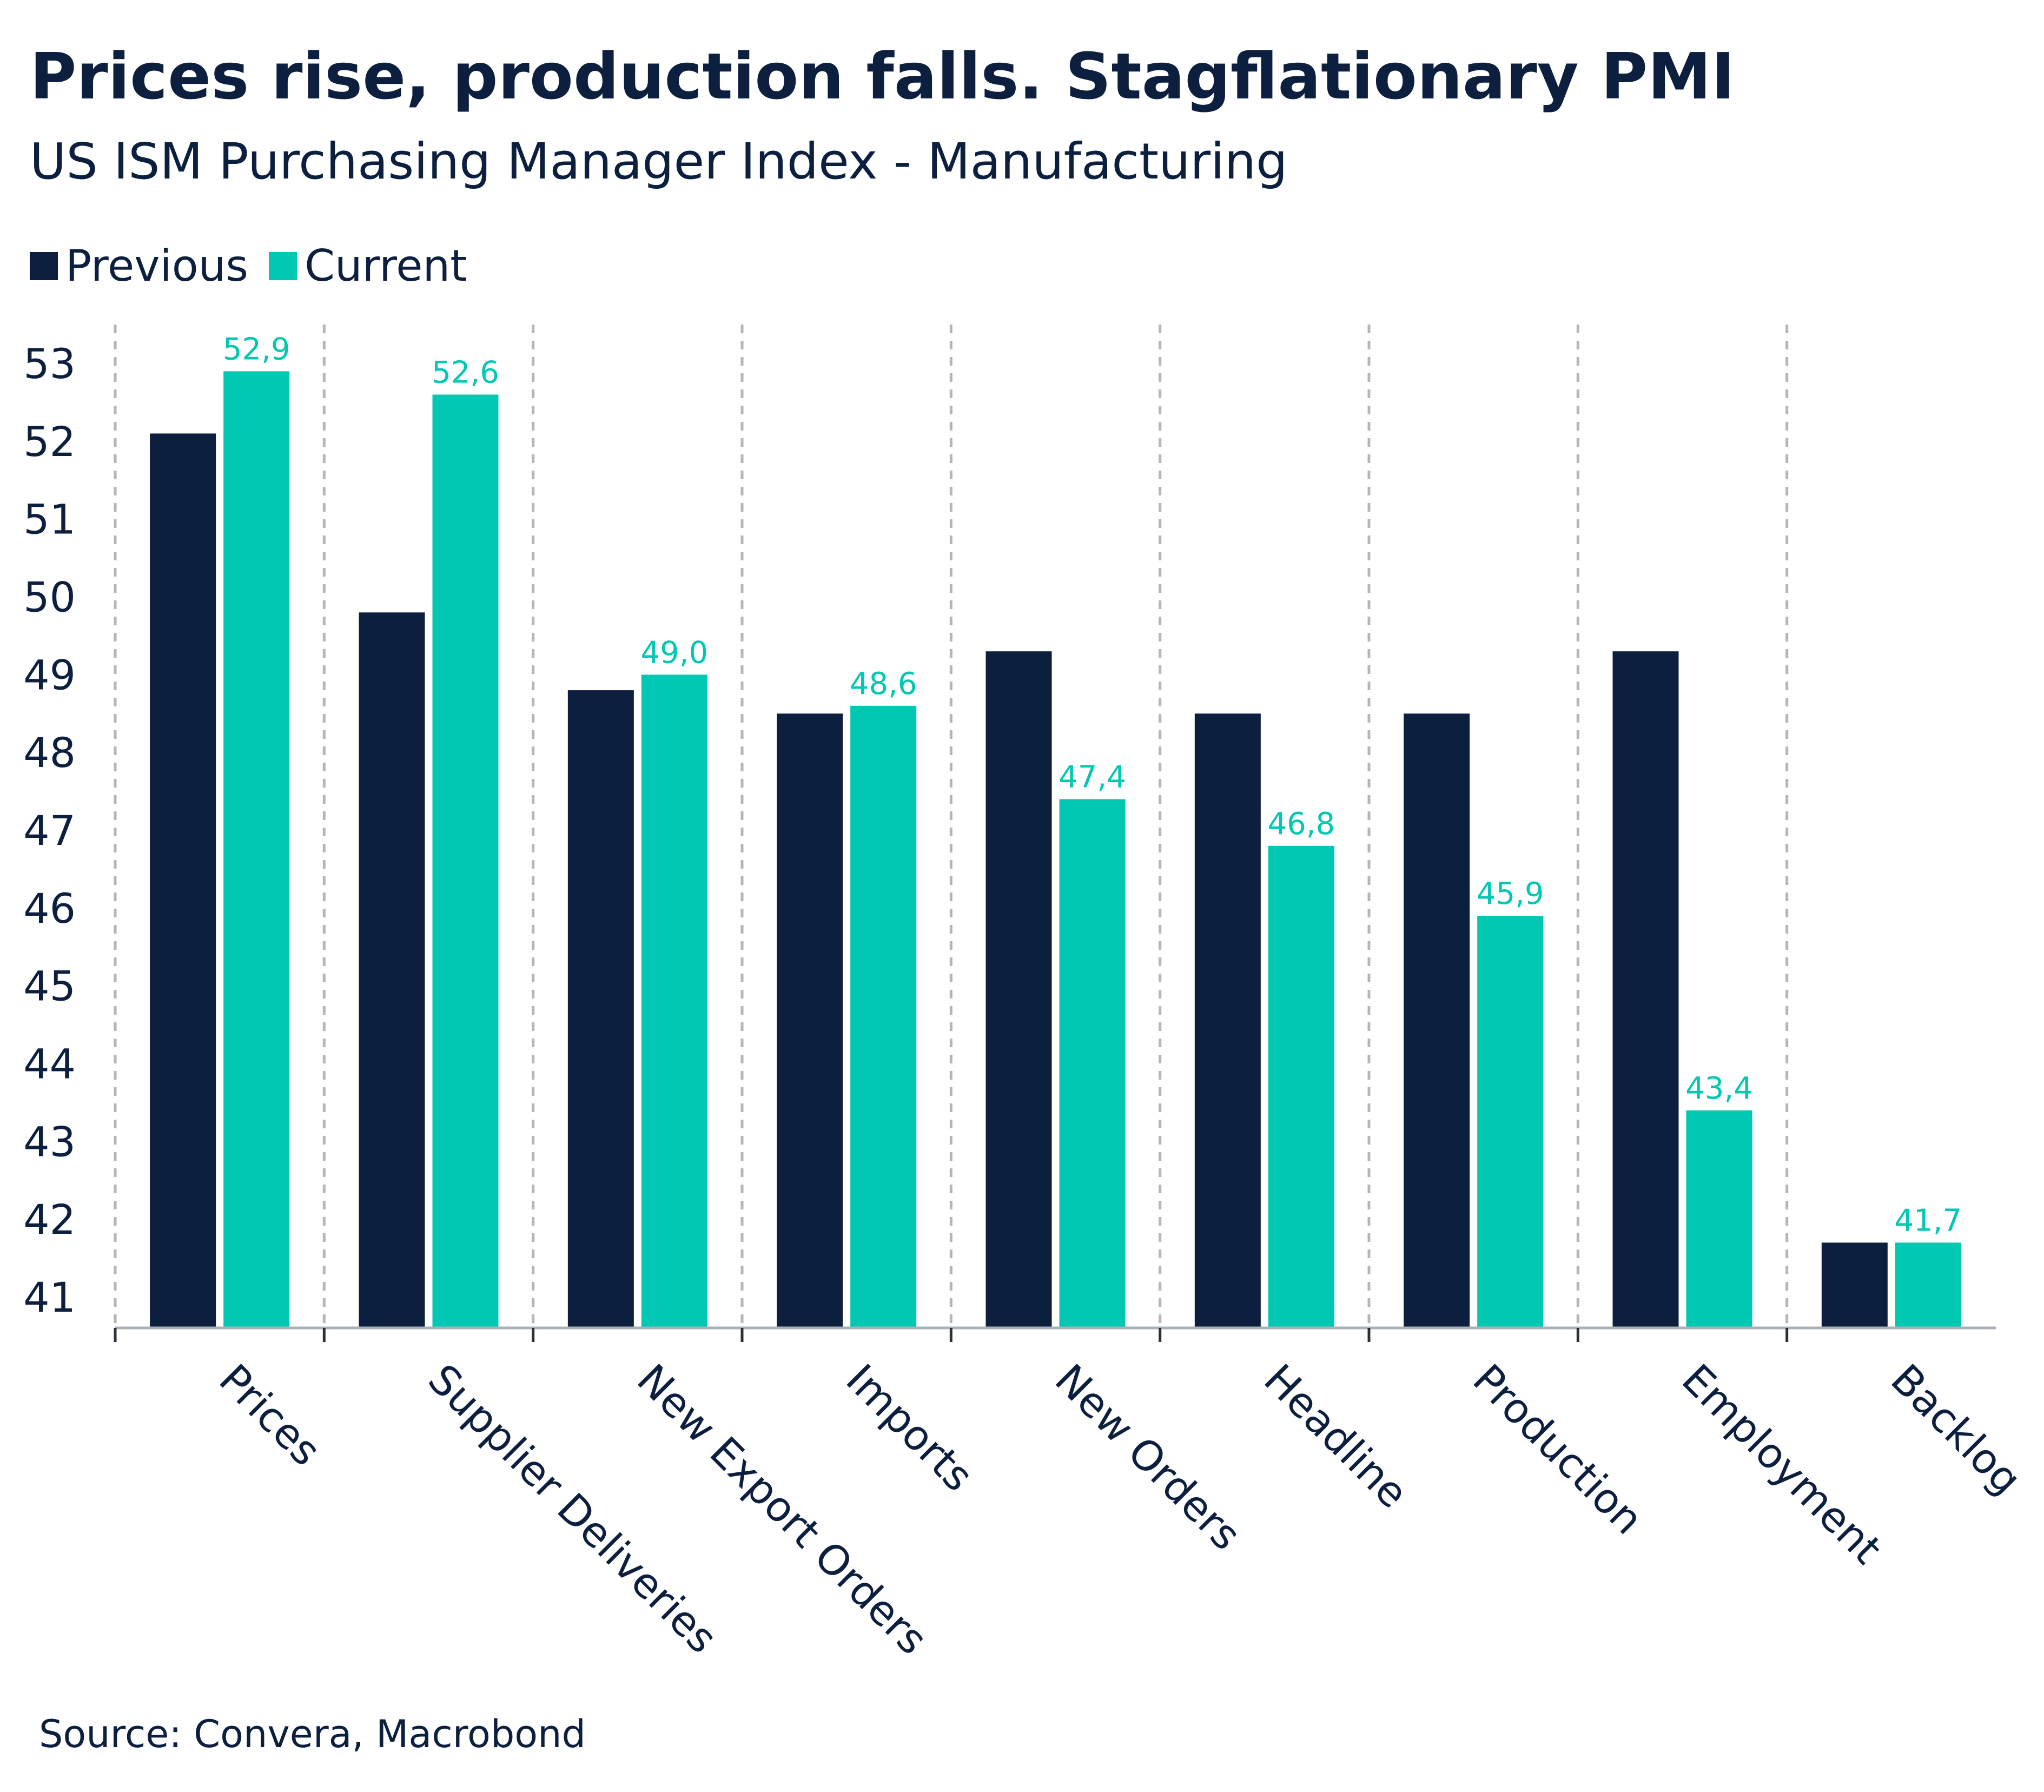  What do you see at coordinates (1227, 1020) in the screenshot?
I see `bar-previous-headline` at bounding box center [1227, 1020].